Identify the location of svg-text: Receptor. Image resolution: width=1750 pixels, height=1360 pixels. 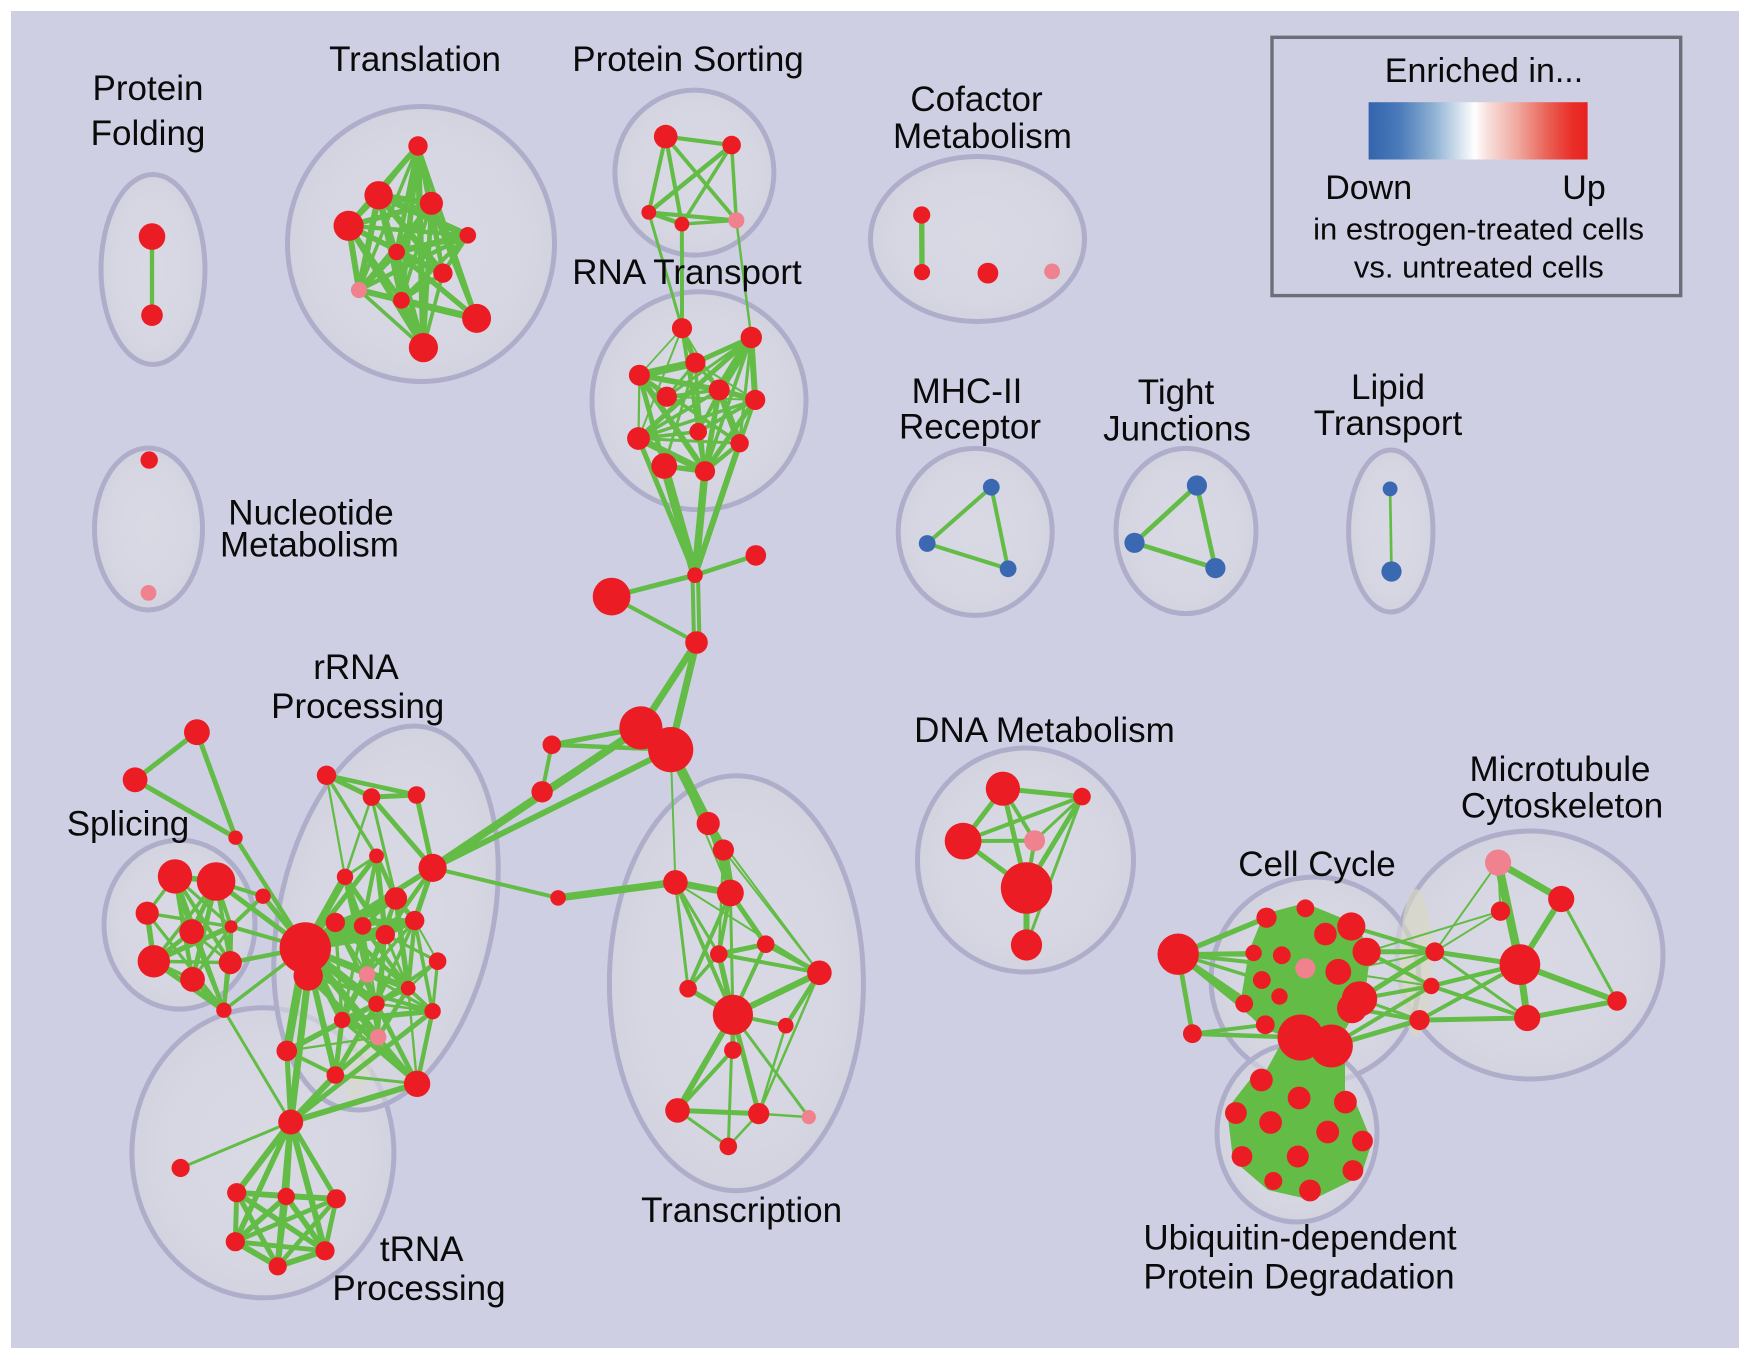
(970, 427).